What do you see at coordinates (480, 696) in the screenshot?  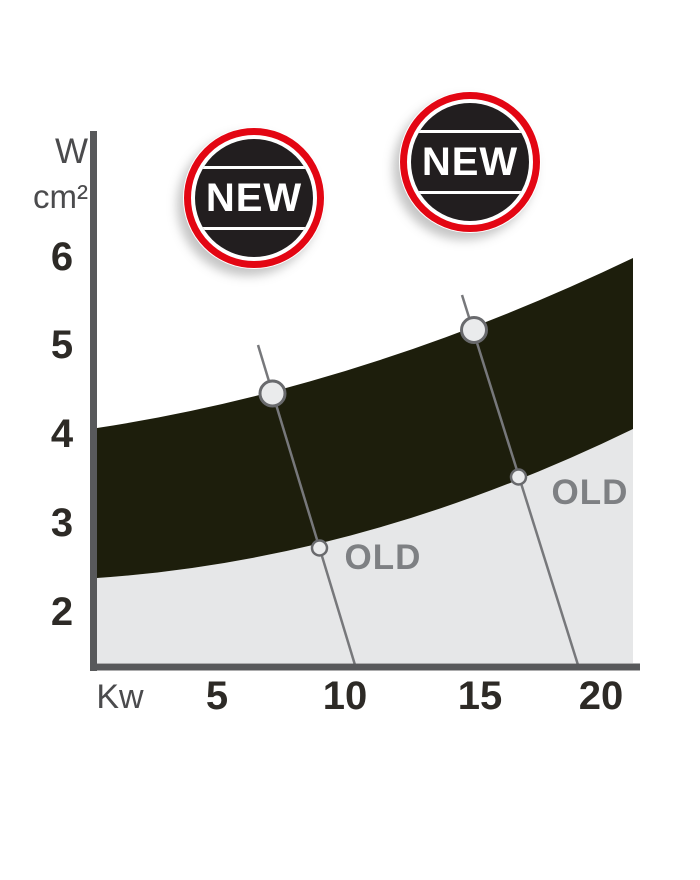 I see `x-tick-15: 15` at bounding box center [480, 696].